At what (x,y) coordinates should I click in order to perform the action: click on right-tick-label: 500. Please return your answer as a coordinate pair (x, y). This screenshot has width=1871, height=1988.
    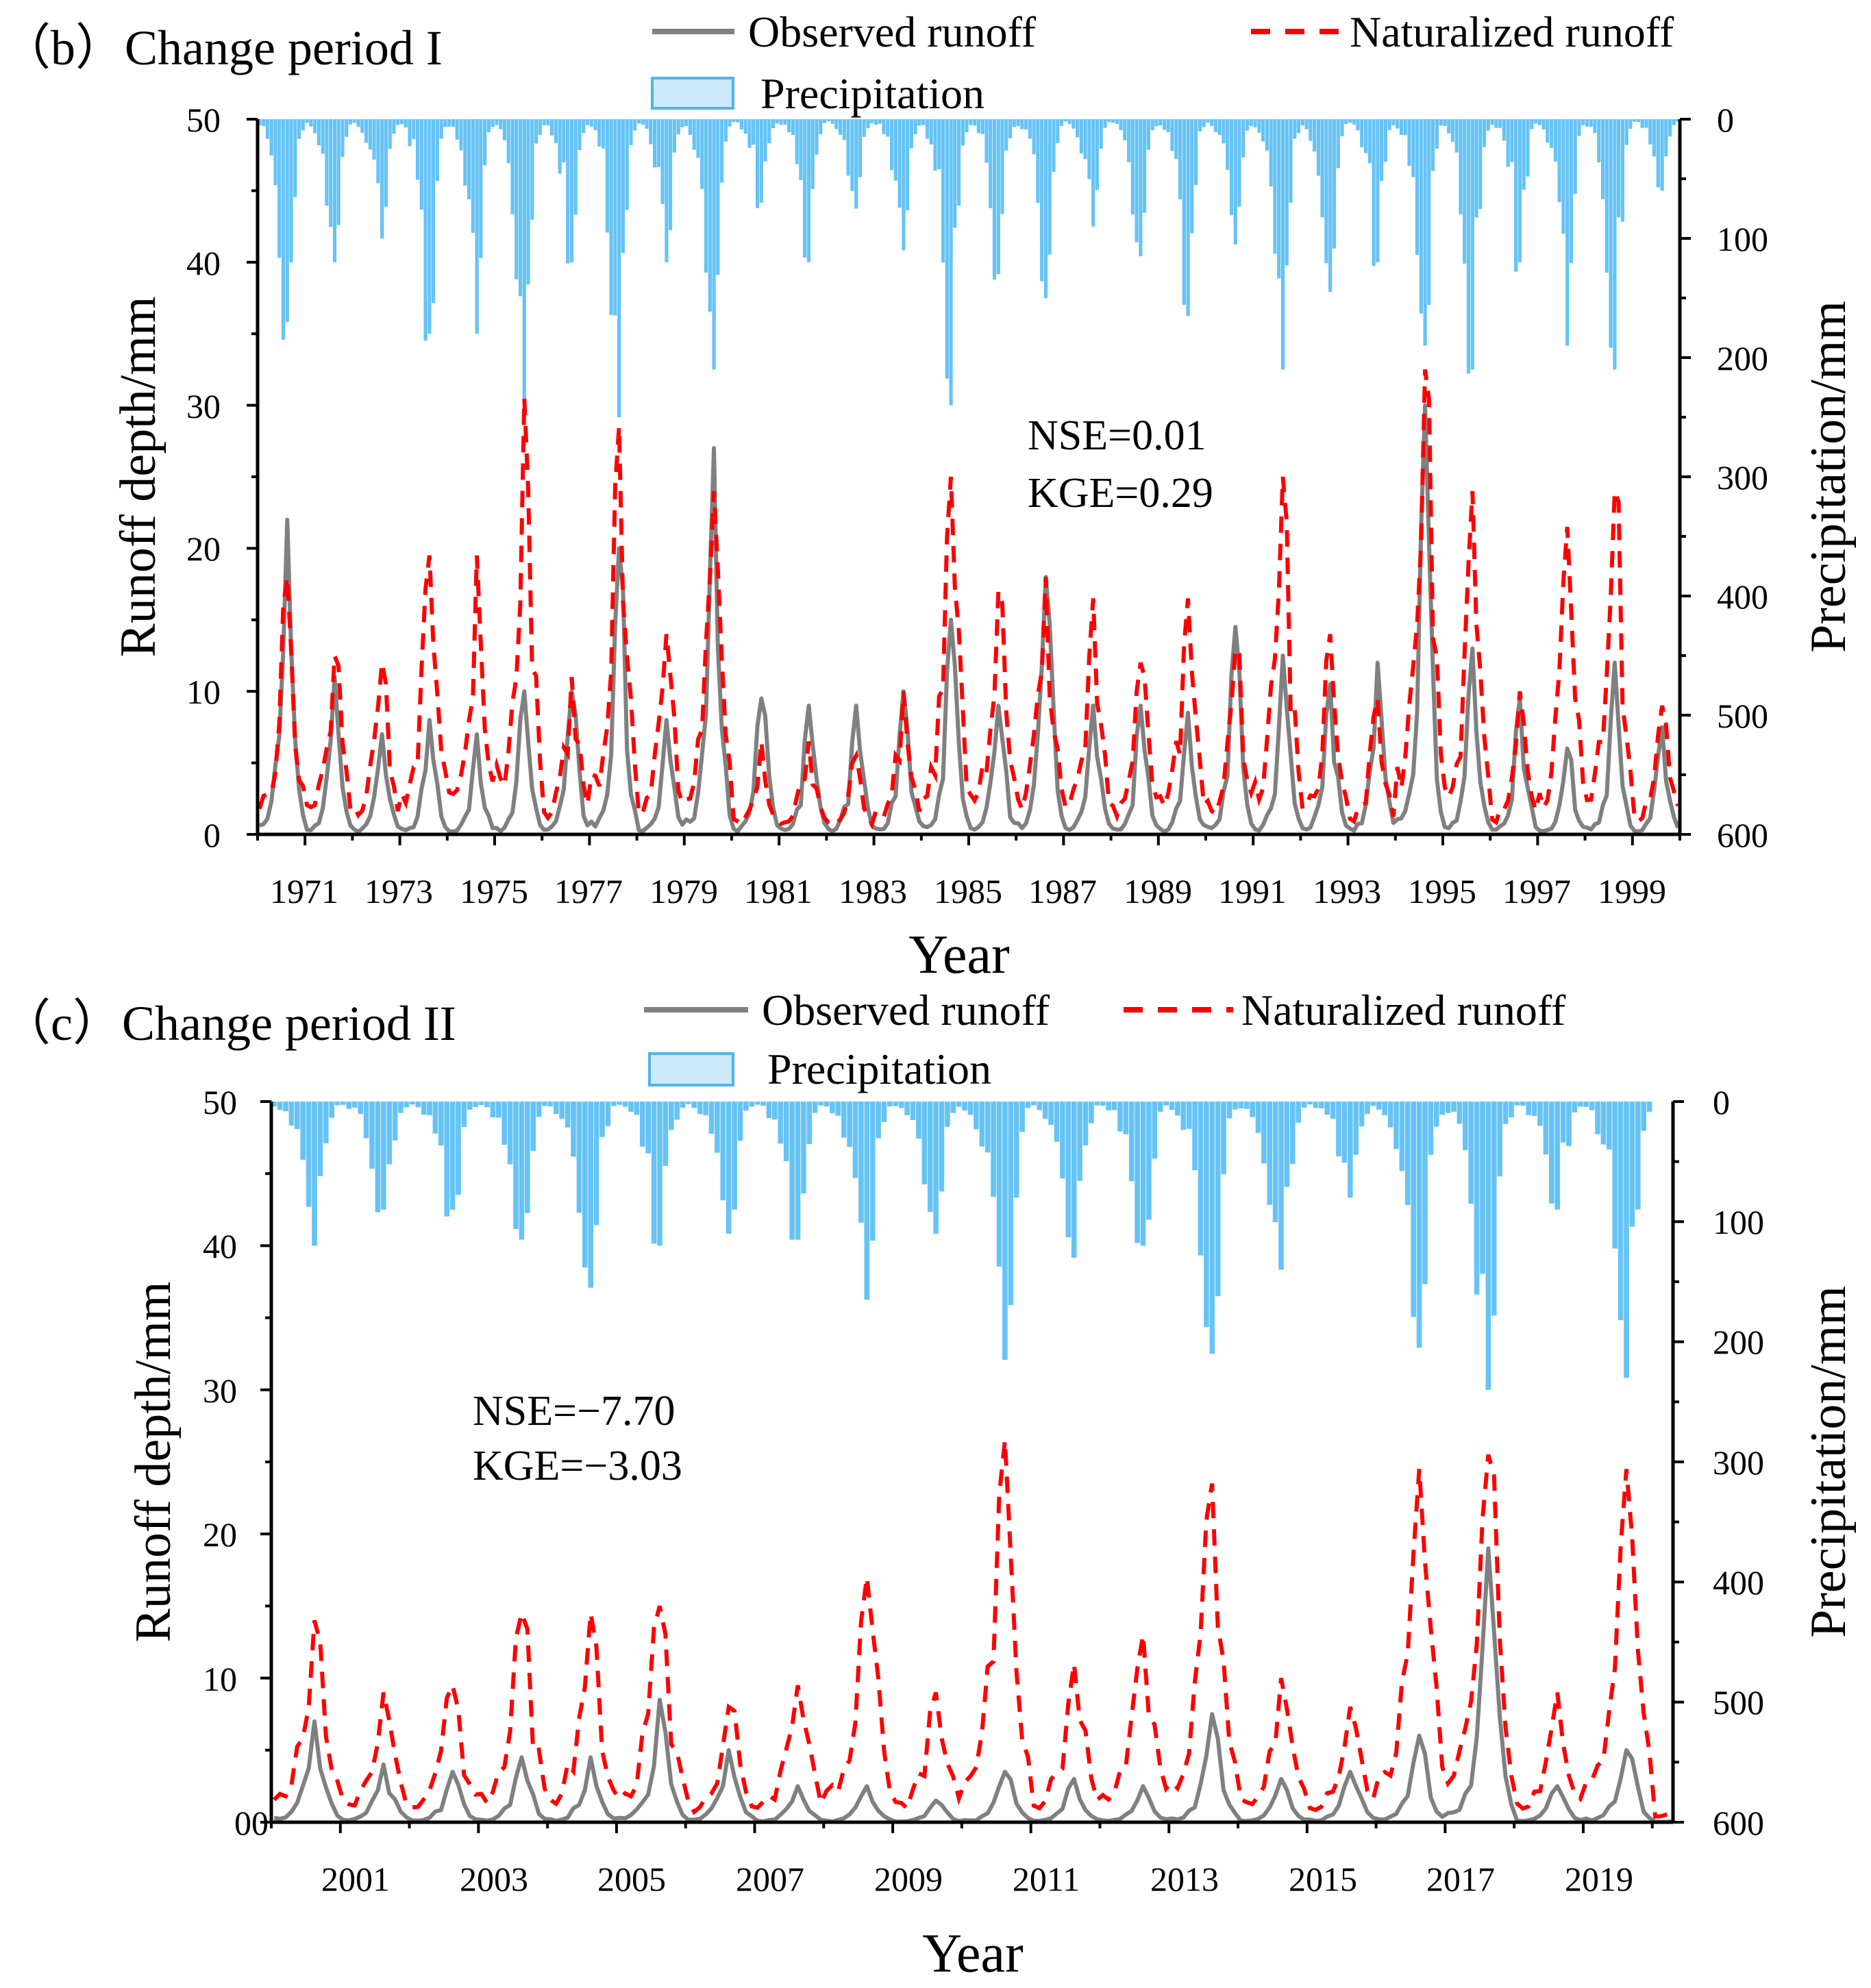
    Looking at the image, I should click on (1742, 716).